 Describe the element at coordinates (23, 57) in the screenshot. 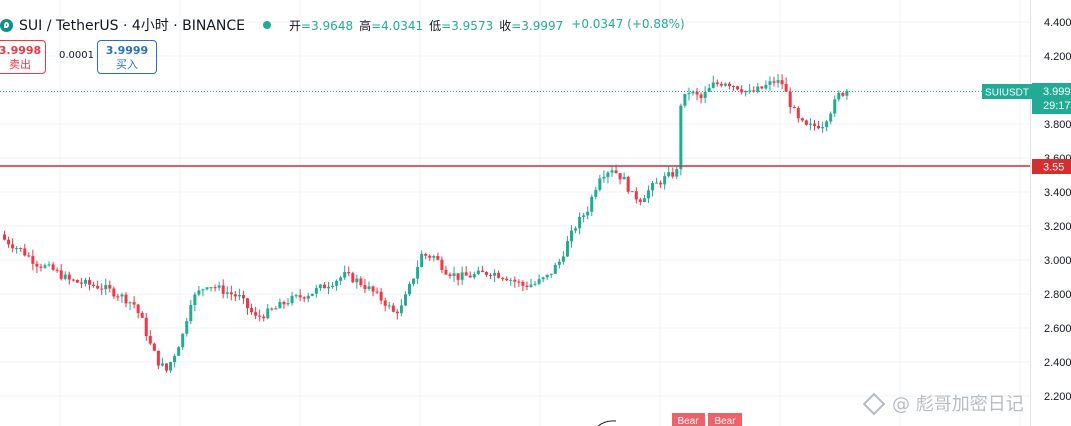

I see `sell-button: 3.9998 卖出` at that location.